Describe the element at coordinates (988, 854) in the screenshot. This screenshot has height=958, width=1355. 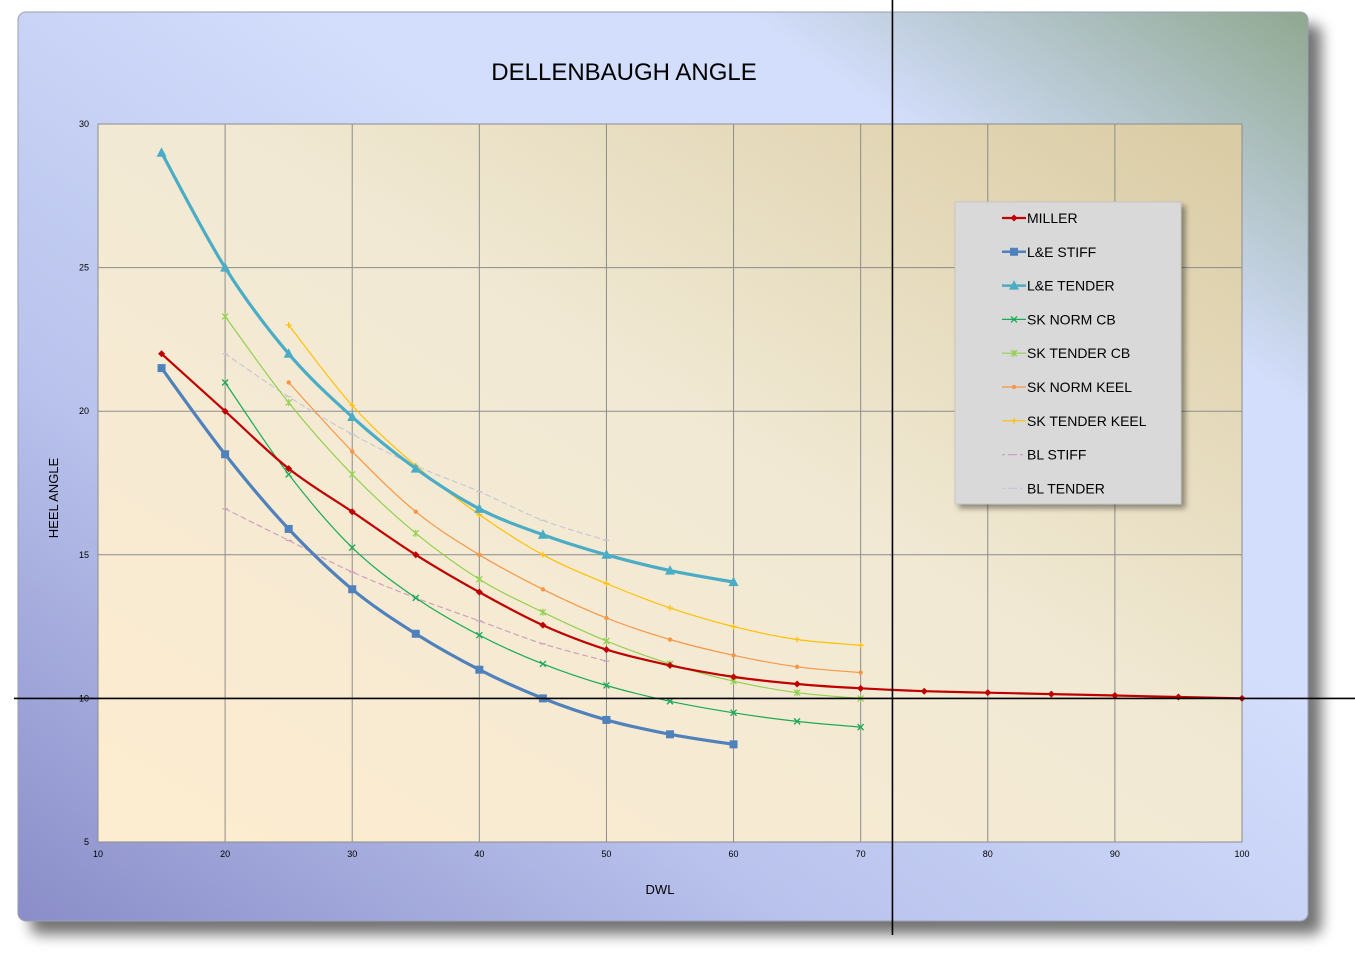
I see `x-tick-label: 80` at that location.